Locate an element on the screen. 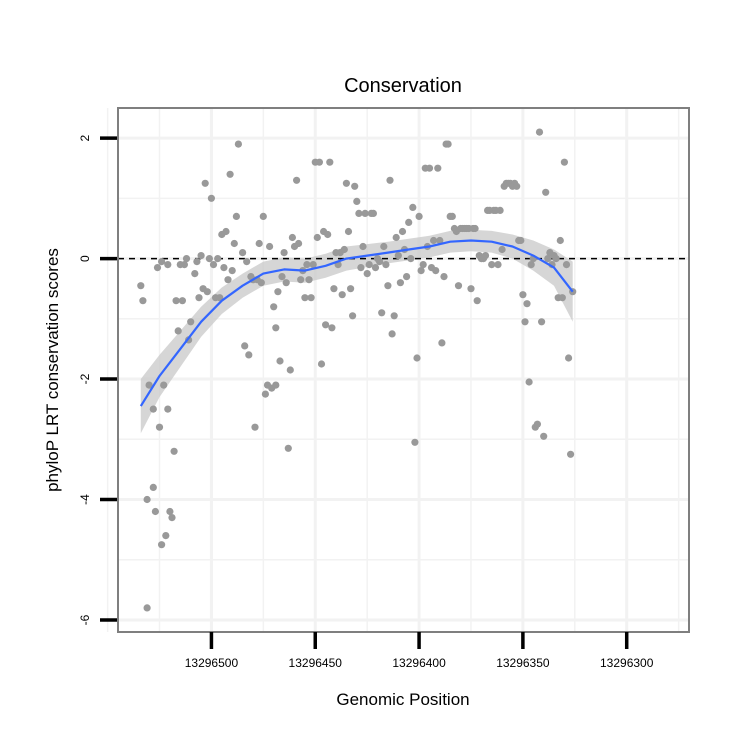 The height and width of the screenshot is (755, 750). smooth-curve is located at coordinates (356, 323).